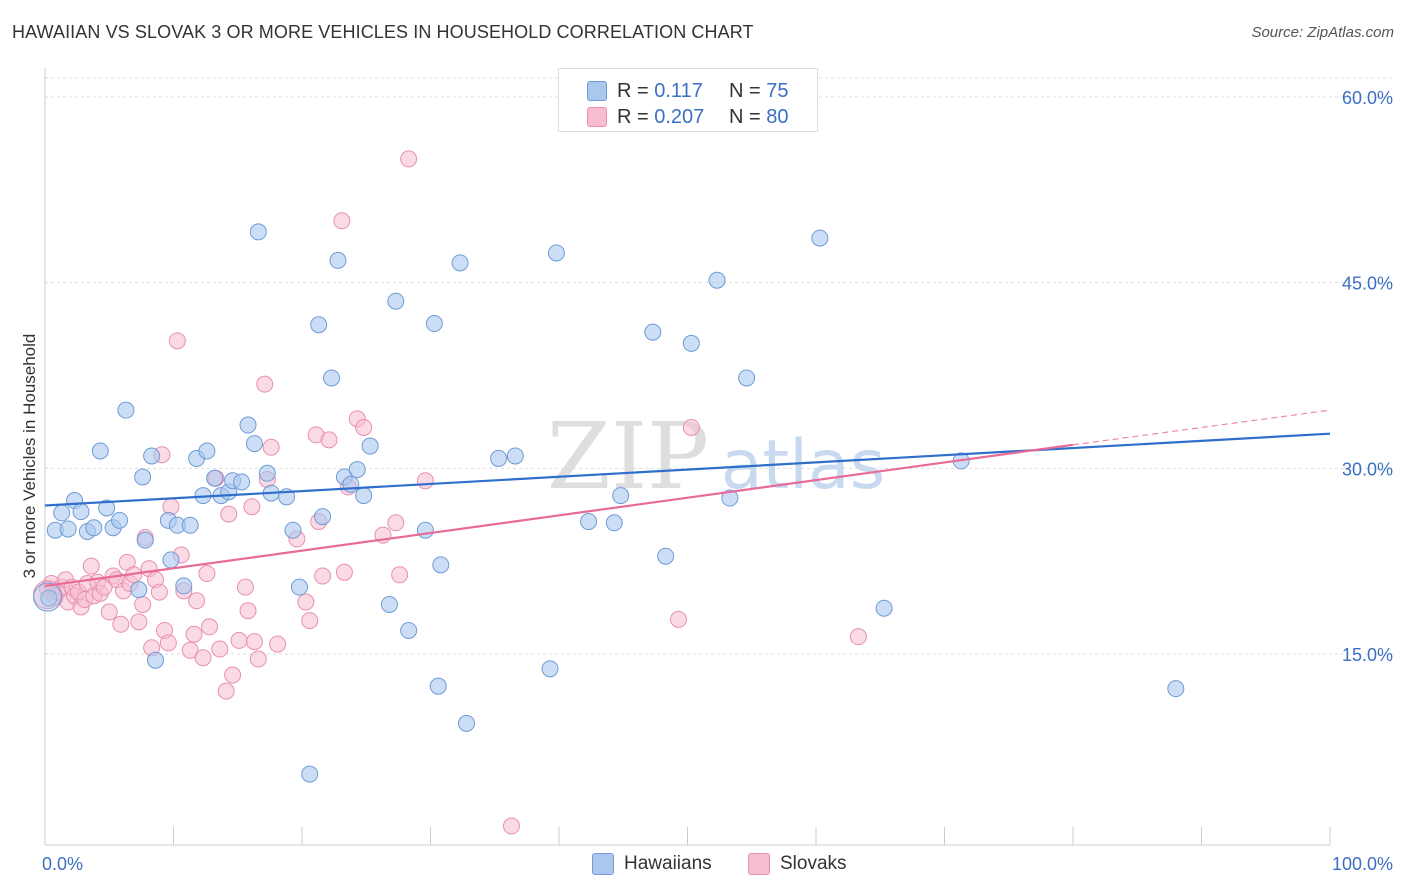  I want to click on legend-r-slovaks: R = 0.207, so click(660, 117).